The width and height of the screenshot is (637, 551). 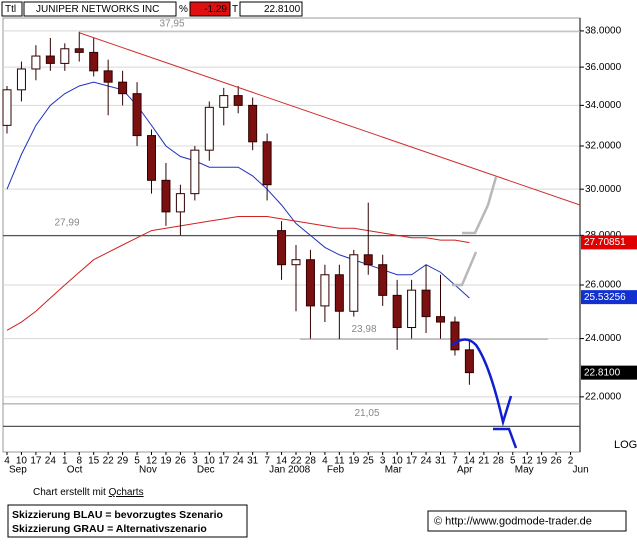 I want to click on legend-gray: Skizzierung GRAU = Alternativszenario, so click(x=109, y=529).